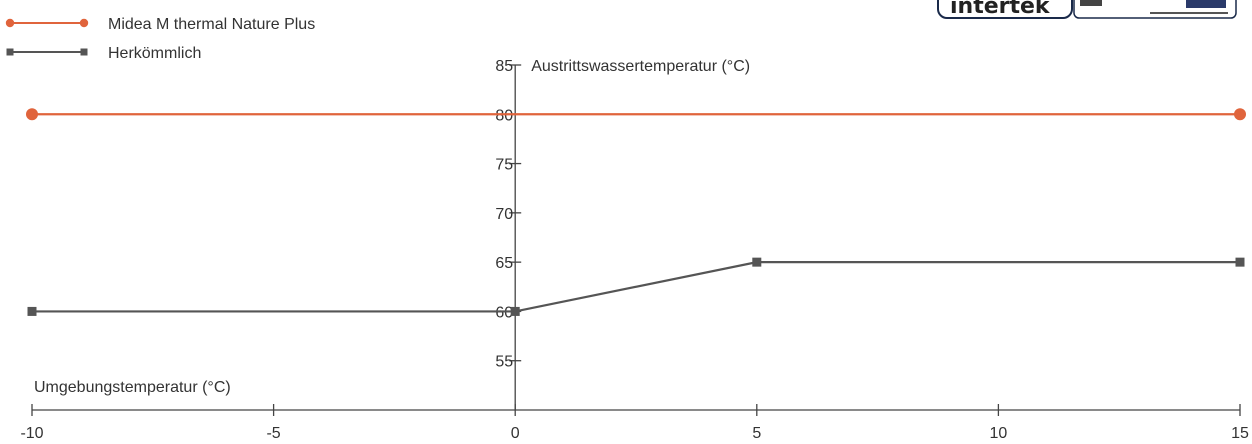  I want to click on x-tick-label: 10, so click(999, 433).